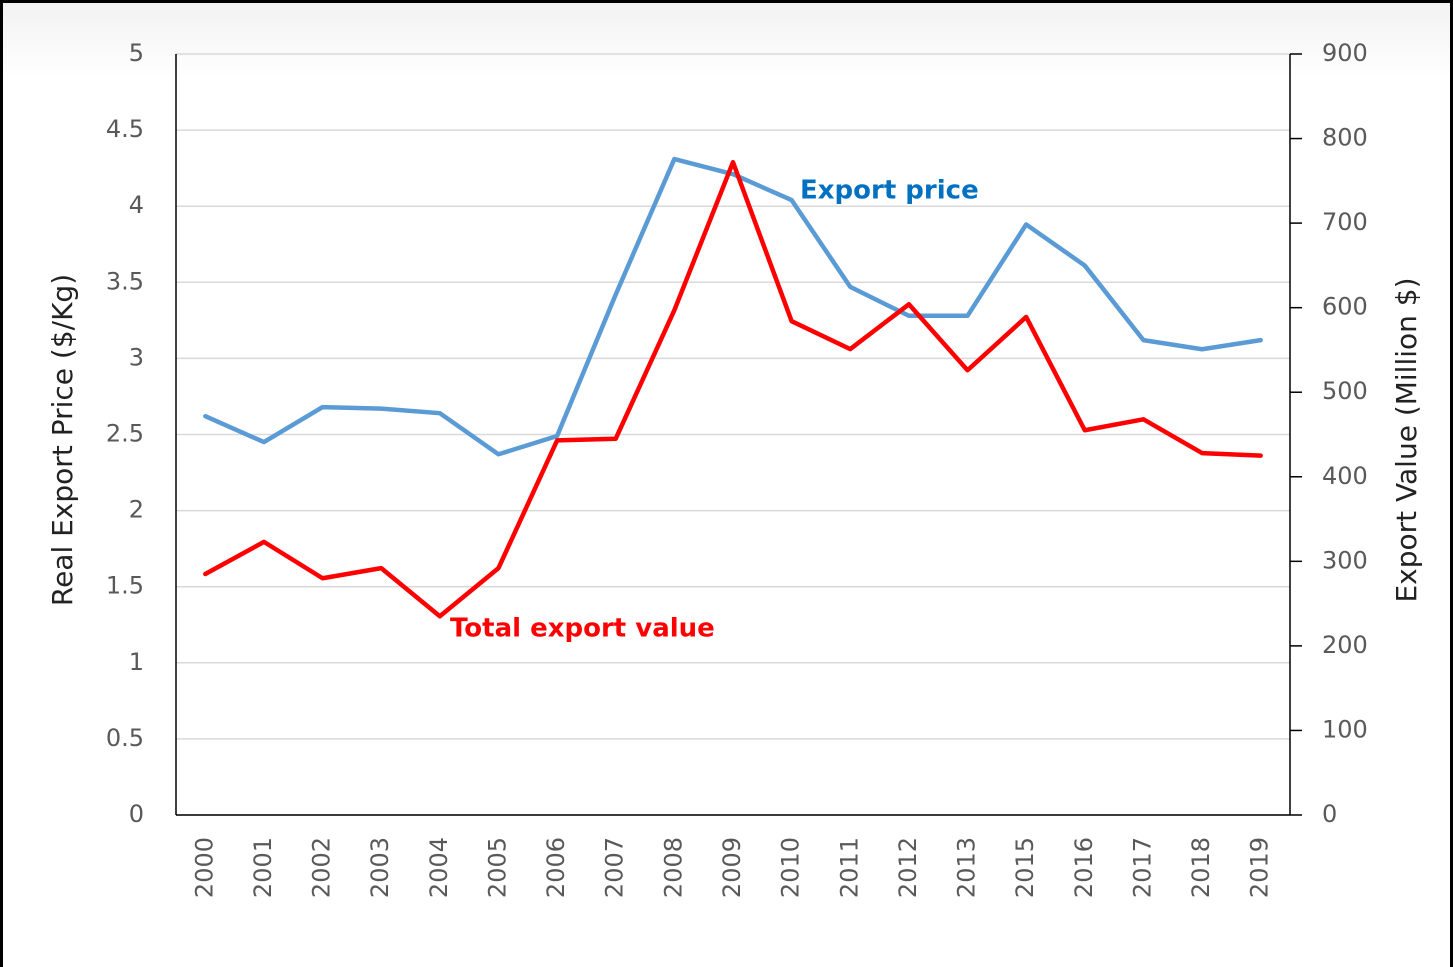  Describe the element at coordinates (556, 867) in the screenshot. I see `x-tick-label: 2006` at that location.